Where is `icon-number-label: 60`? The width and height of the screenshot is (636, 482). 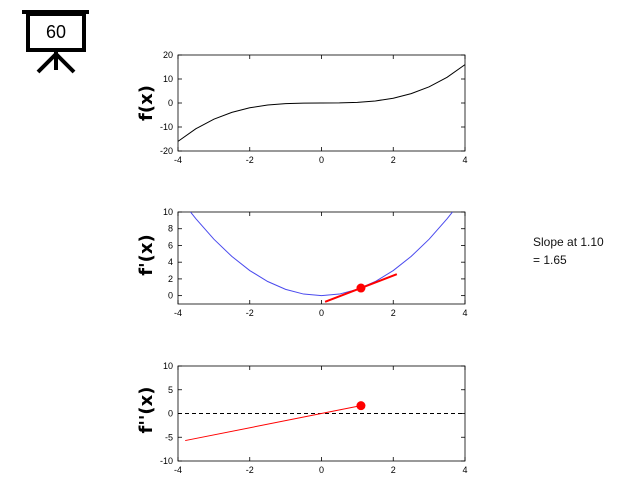 icon-number-label: 60 is located at coordinates (56, 32).